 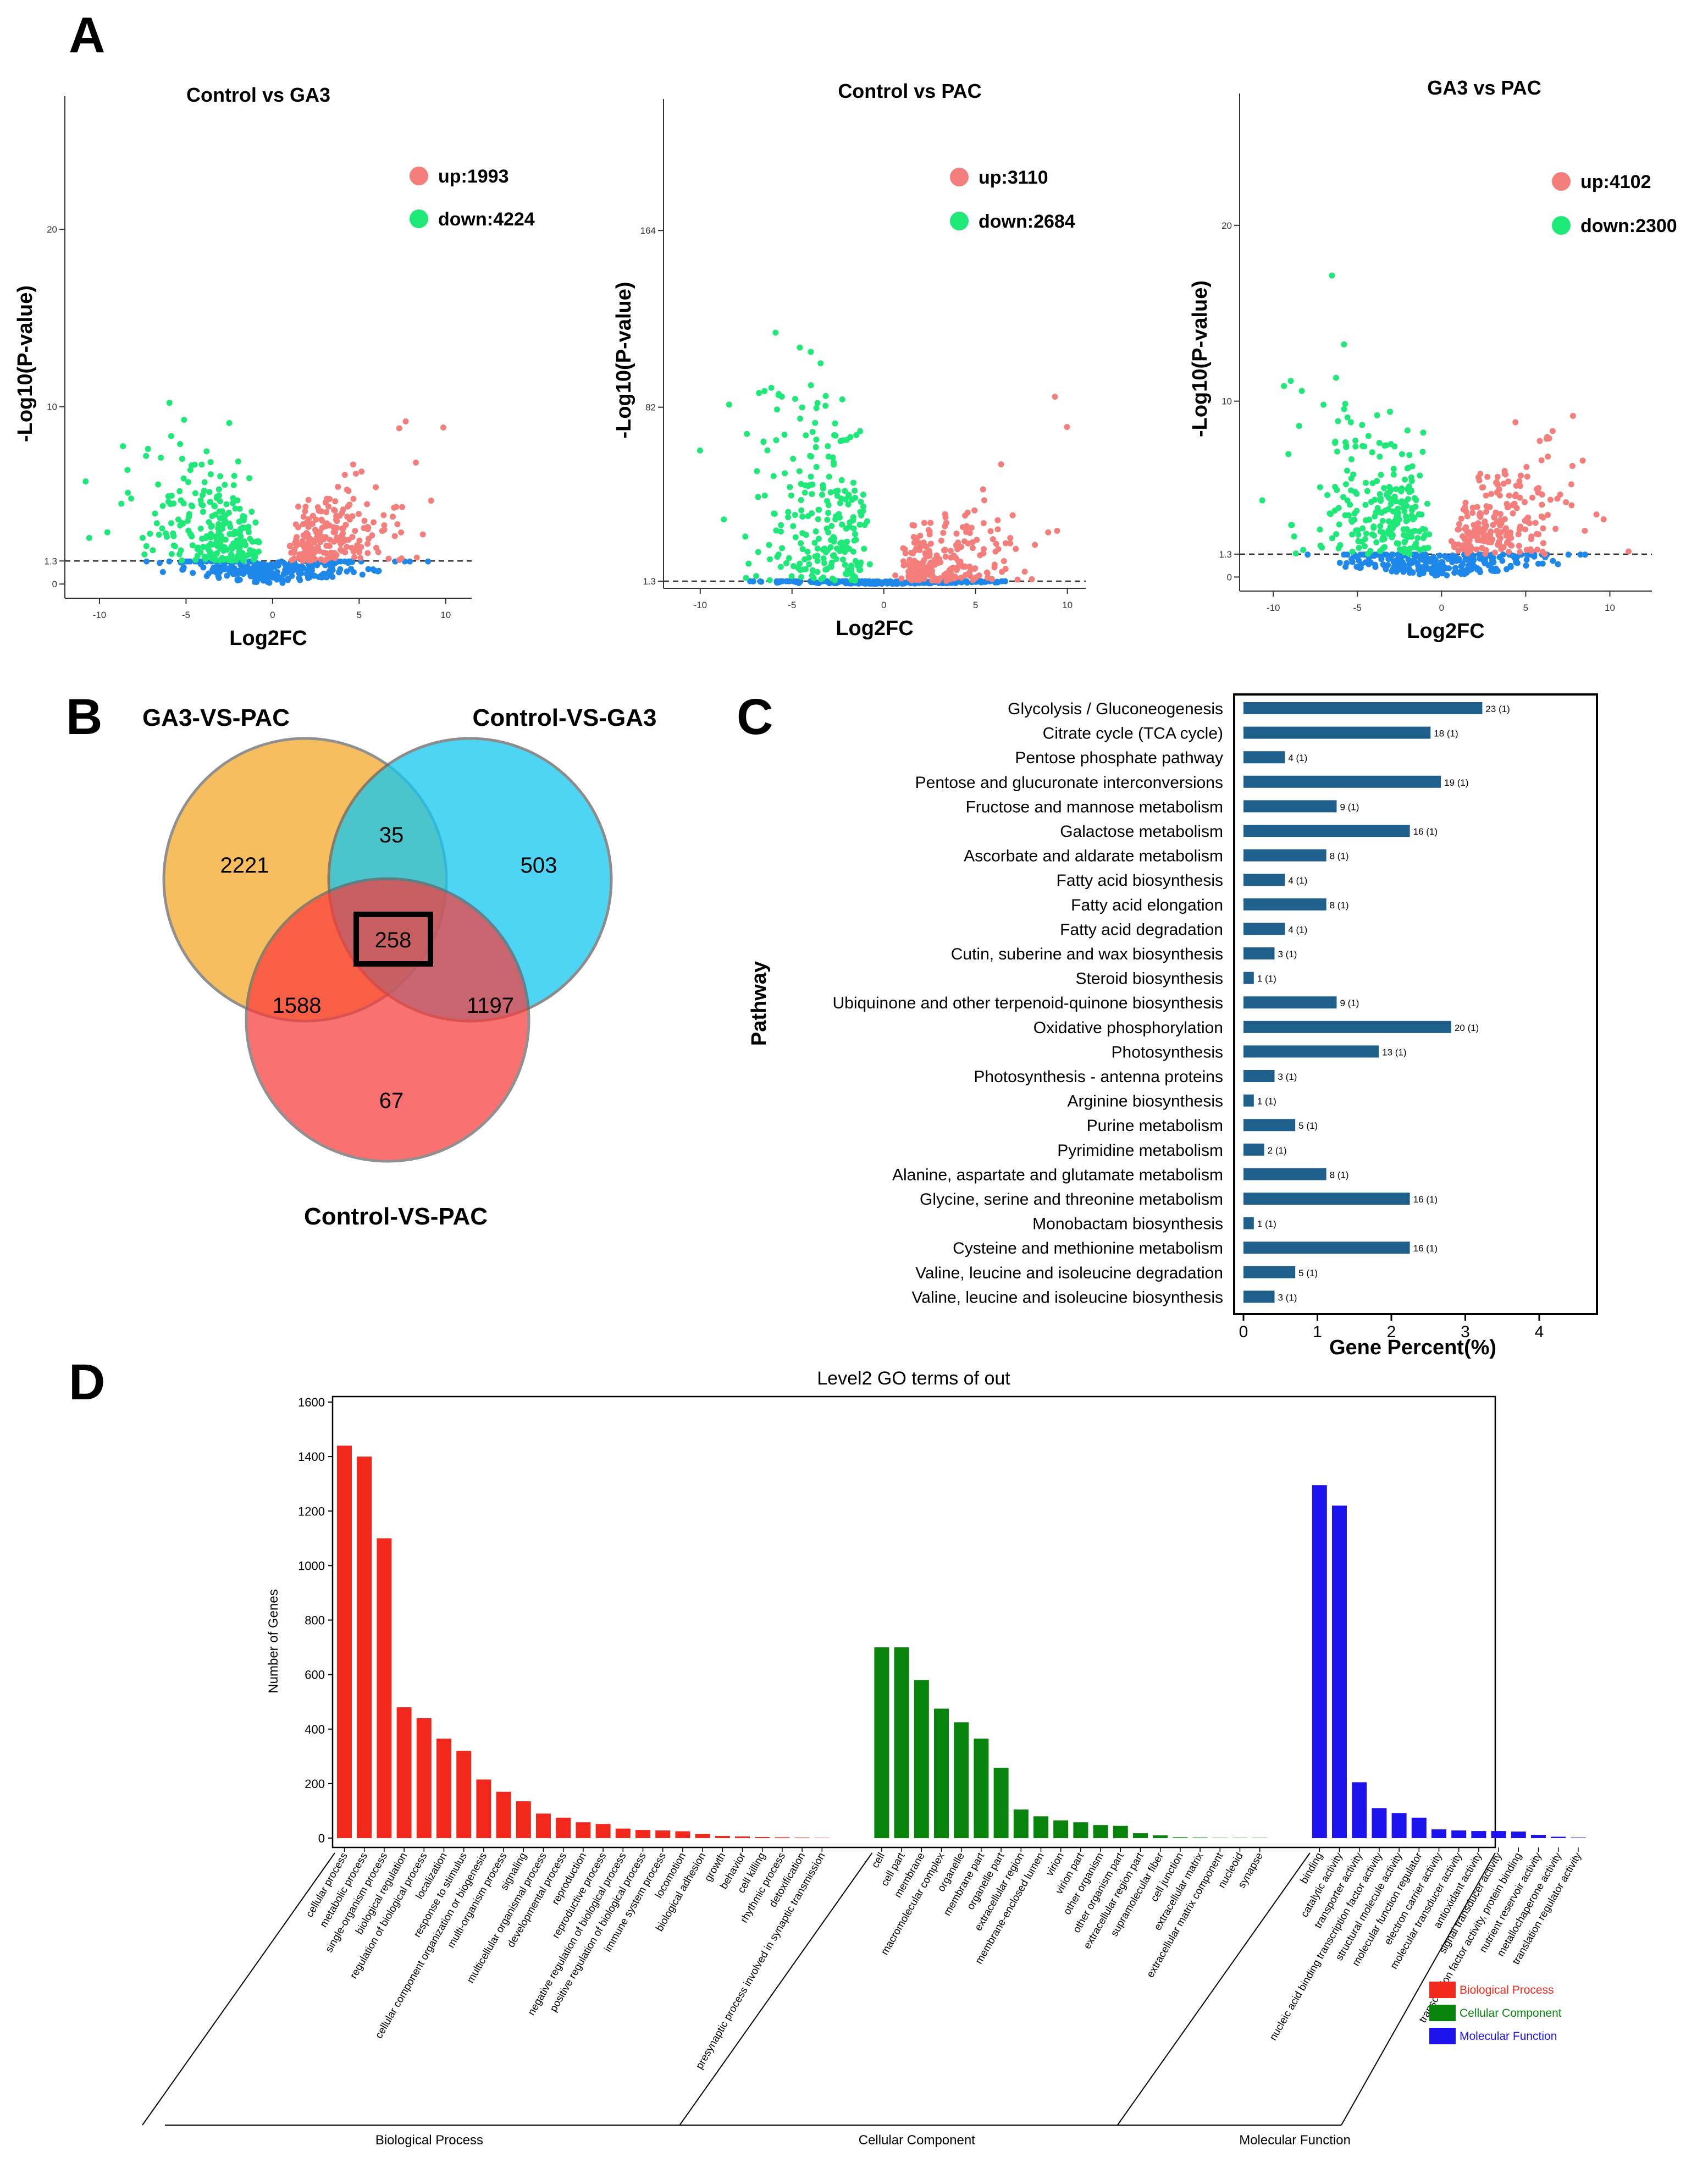 I want to click on y-axis-title: -Log10(P-value), so click(x=25, y=363).